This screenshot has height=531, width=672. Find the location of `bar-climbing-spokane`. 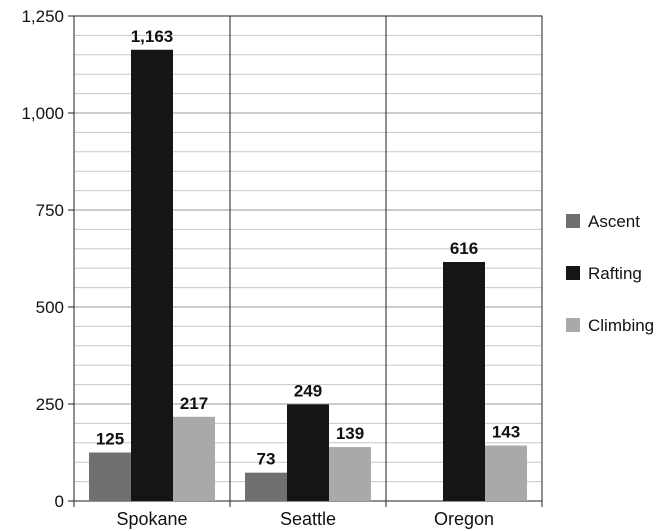

bar-climbing-spokane is located at coordinates (194, 458).